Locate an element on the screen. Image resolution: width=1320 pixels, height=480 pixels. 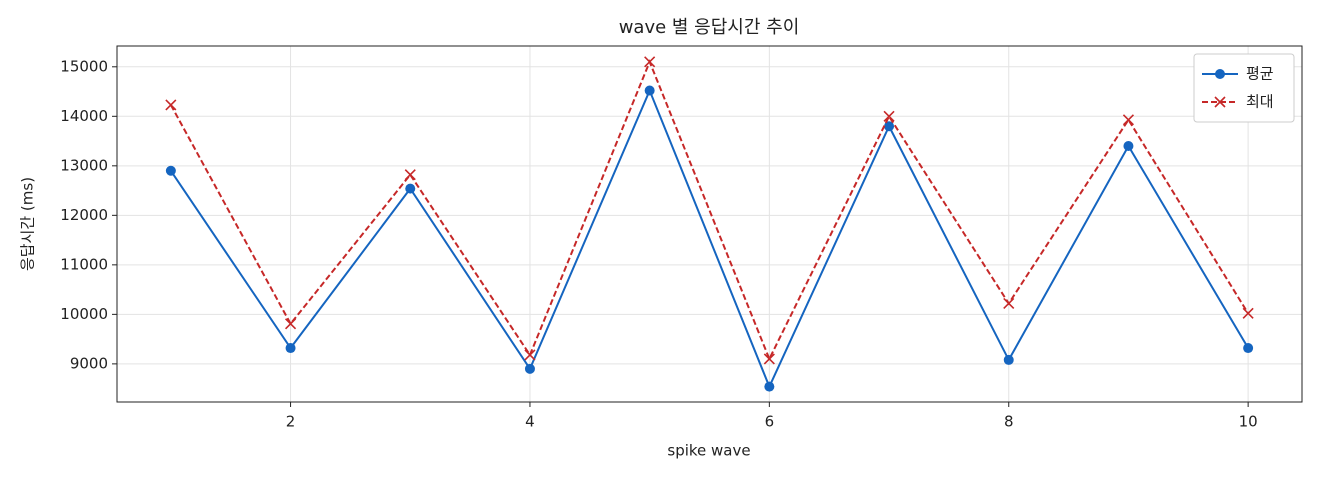
y-tick-label: 13000 is located at coordinates (84, 165).